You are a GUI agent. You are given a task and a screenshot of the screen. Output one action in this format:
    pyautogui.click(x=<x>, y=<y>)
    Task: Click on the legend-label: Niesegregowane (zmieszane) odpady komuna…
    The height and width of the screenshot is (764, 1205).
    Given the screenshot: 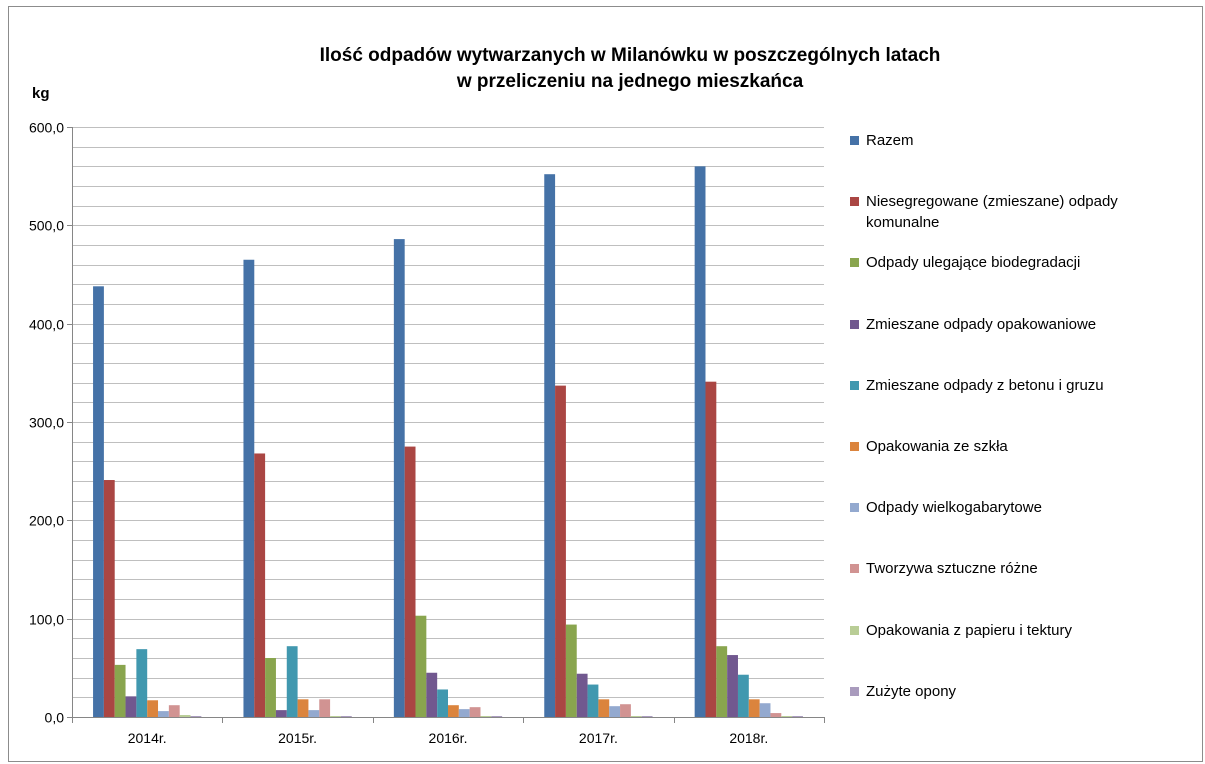 What is the action you would take?
    pyautogui.click(x=992, y=212)
    